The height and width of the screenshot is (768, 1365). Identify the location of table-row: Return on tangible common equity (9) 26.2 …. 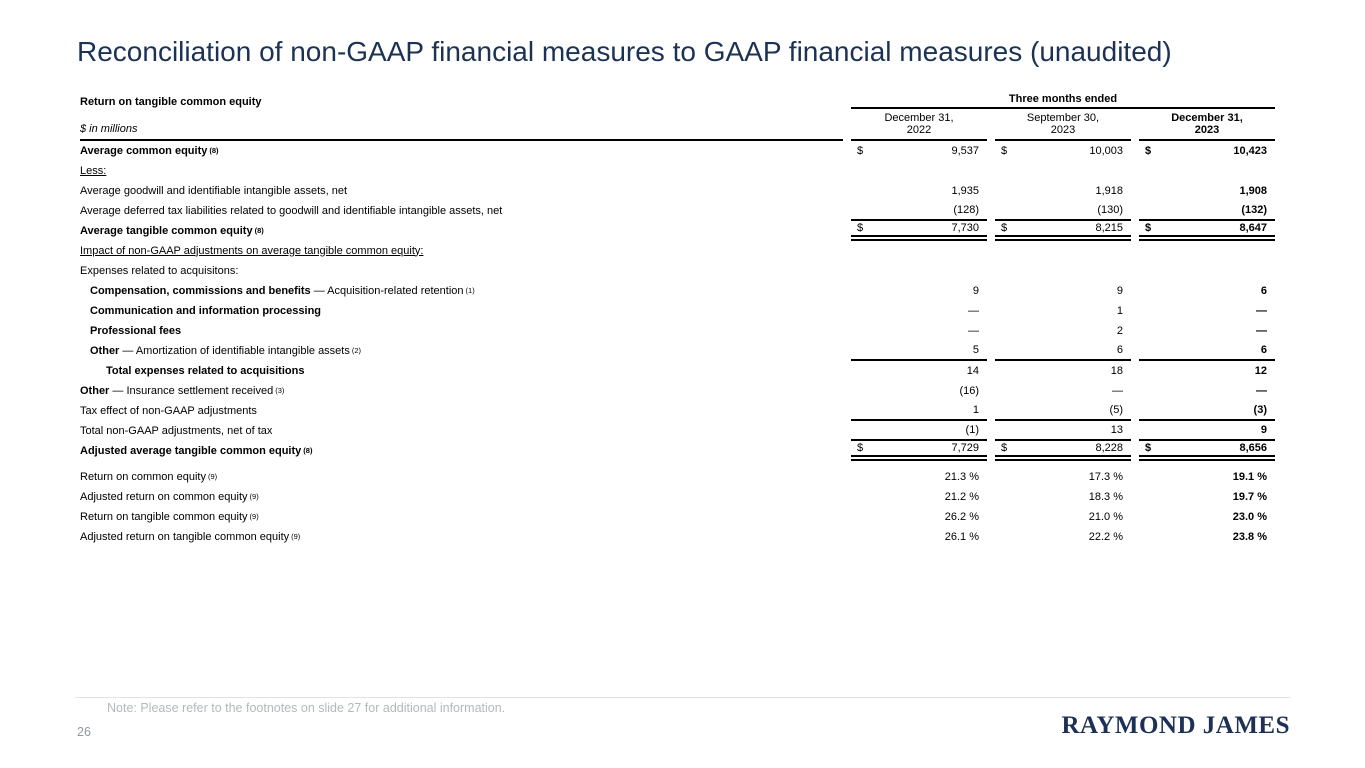
(677, 517).